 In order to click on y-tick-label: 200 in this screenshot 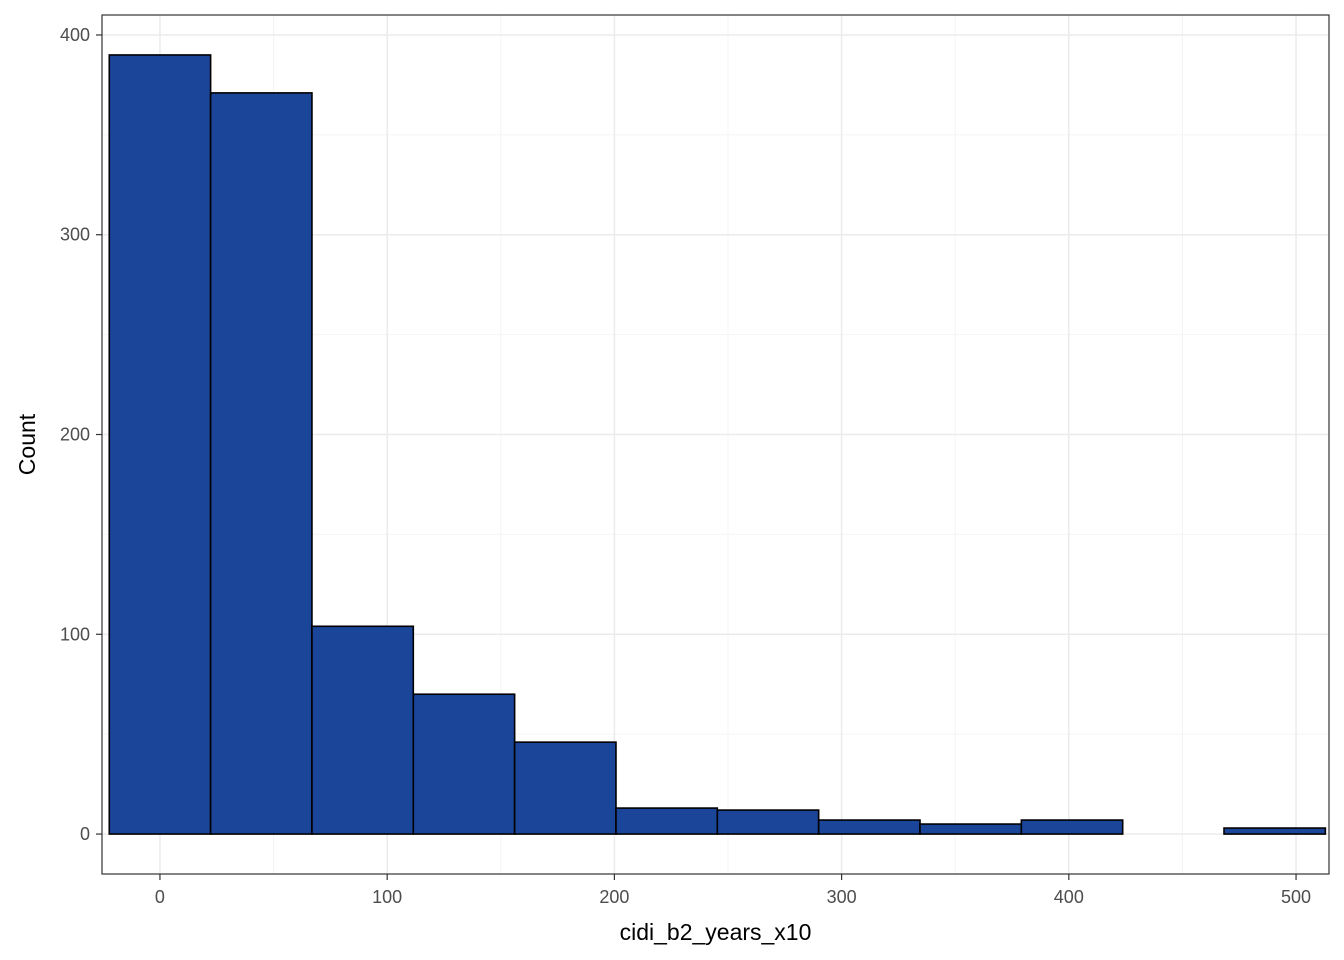, I will do `click(75, 435)`.